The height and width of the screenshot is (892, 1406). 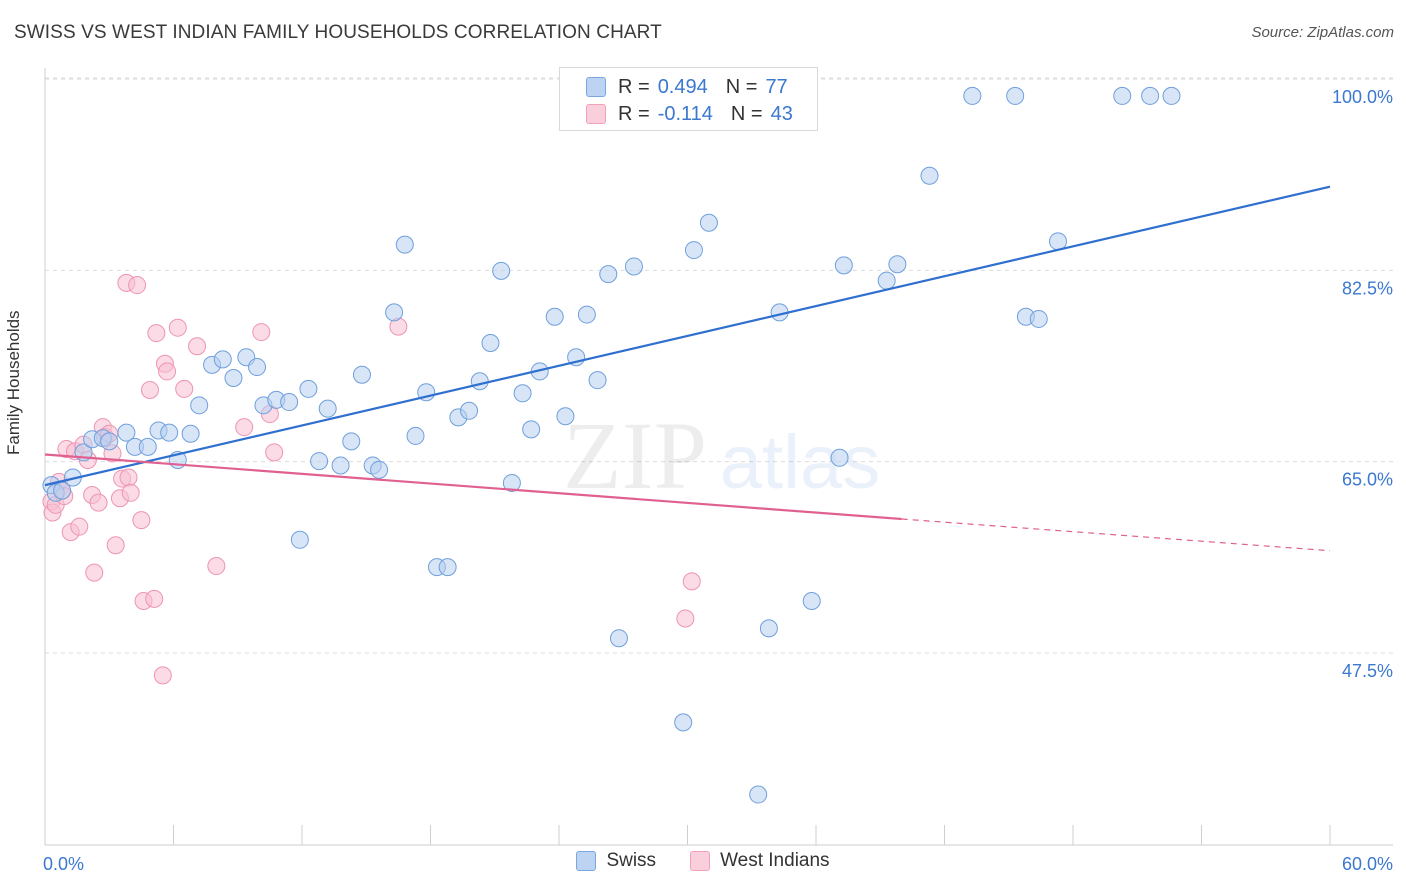 I want to click on x-tick-label-min: 0.0%, so click(x=63, y=864).